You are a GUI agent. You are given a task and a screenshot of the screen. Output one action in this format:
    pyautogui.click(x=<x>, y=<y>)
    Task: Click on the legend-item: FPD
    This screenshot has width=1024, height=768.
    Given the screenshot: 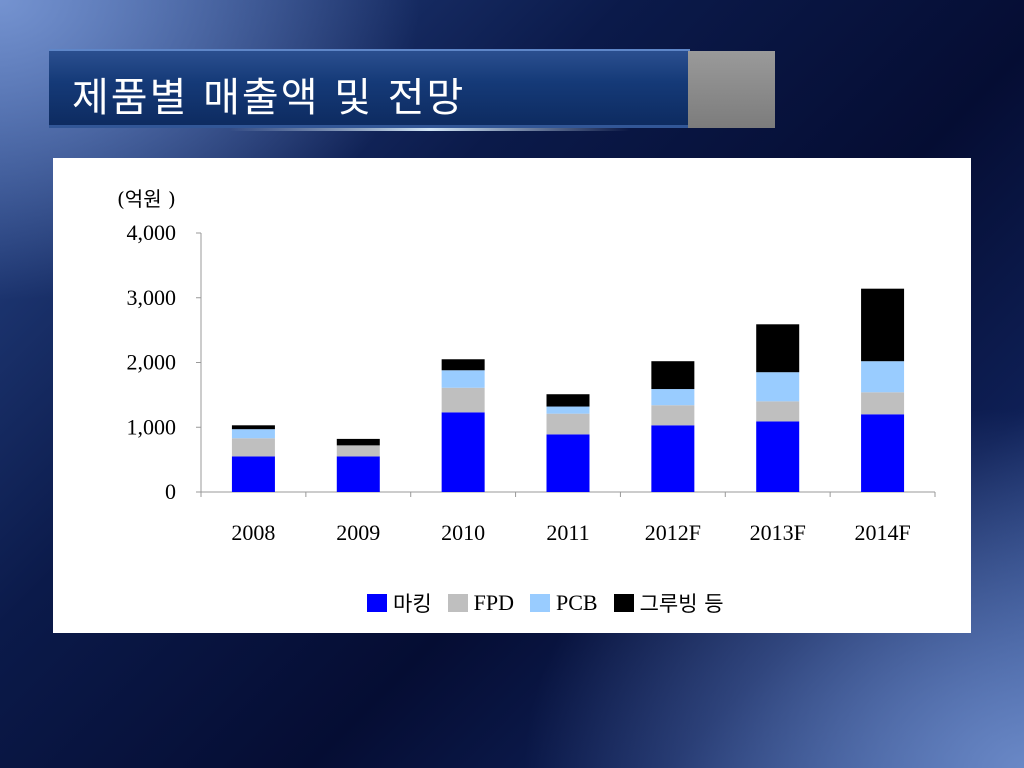 What is the action you would take?
    pyautogui.click(x=480, y=603)
    